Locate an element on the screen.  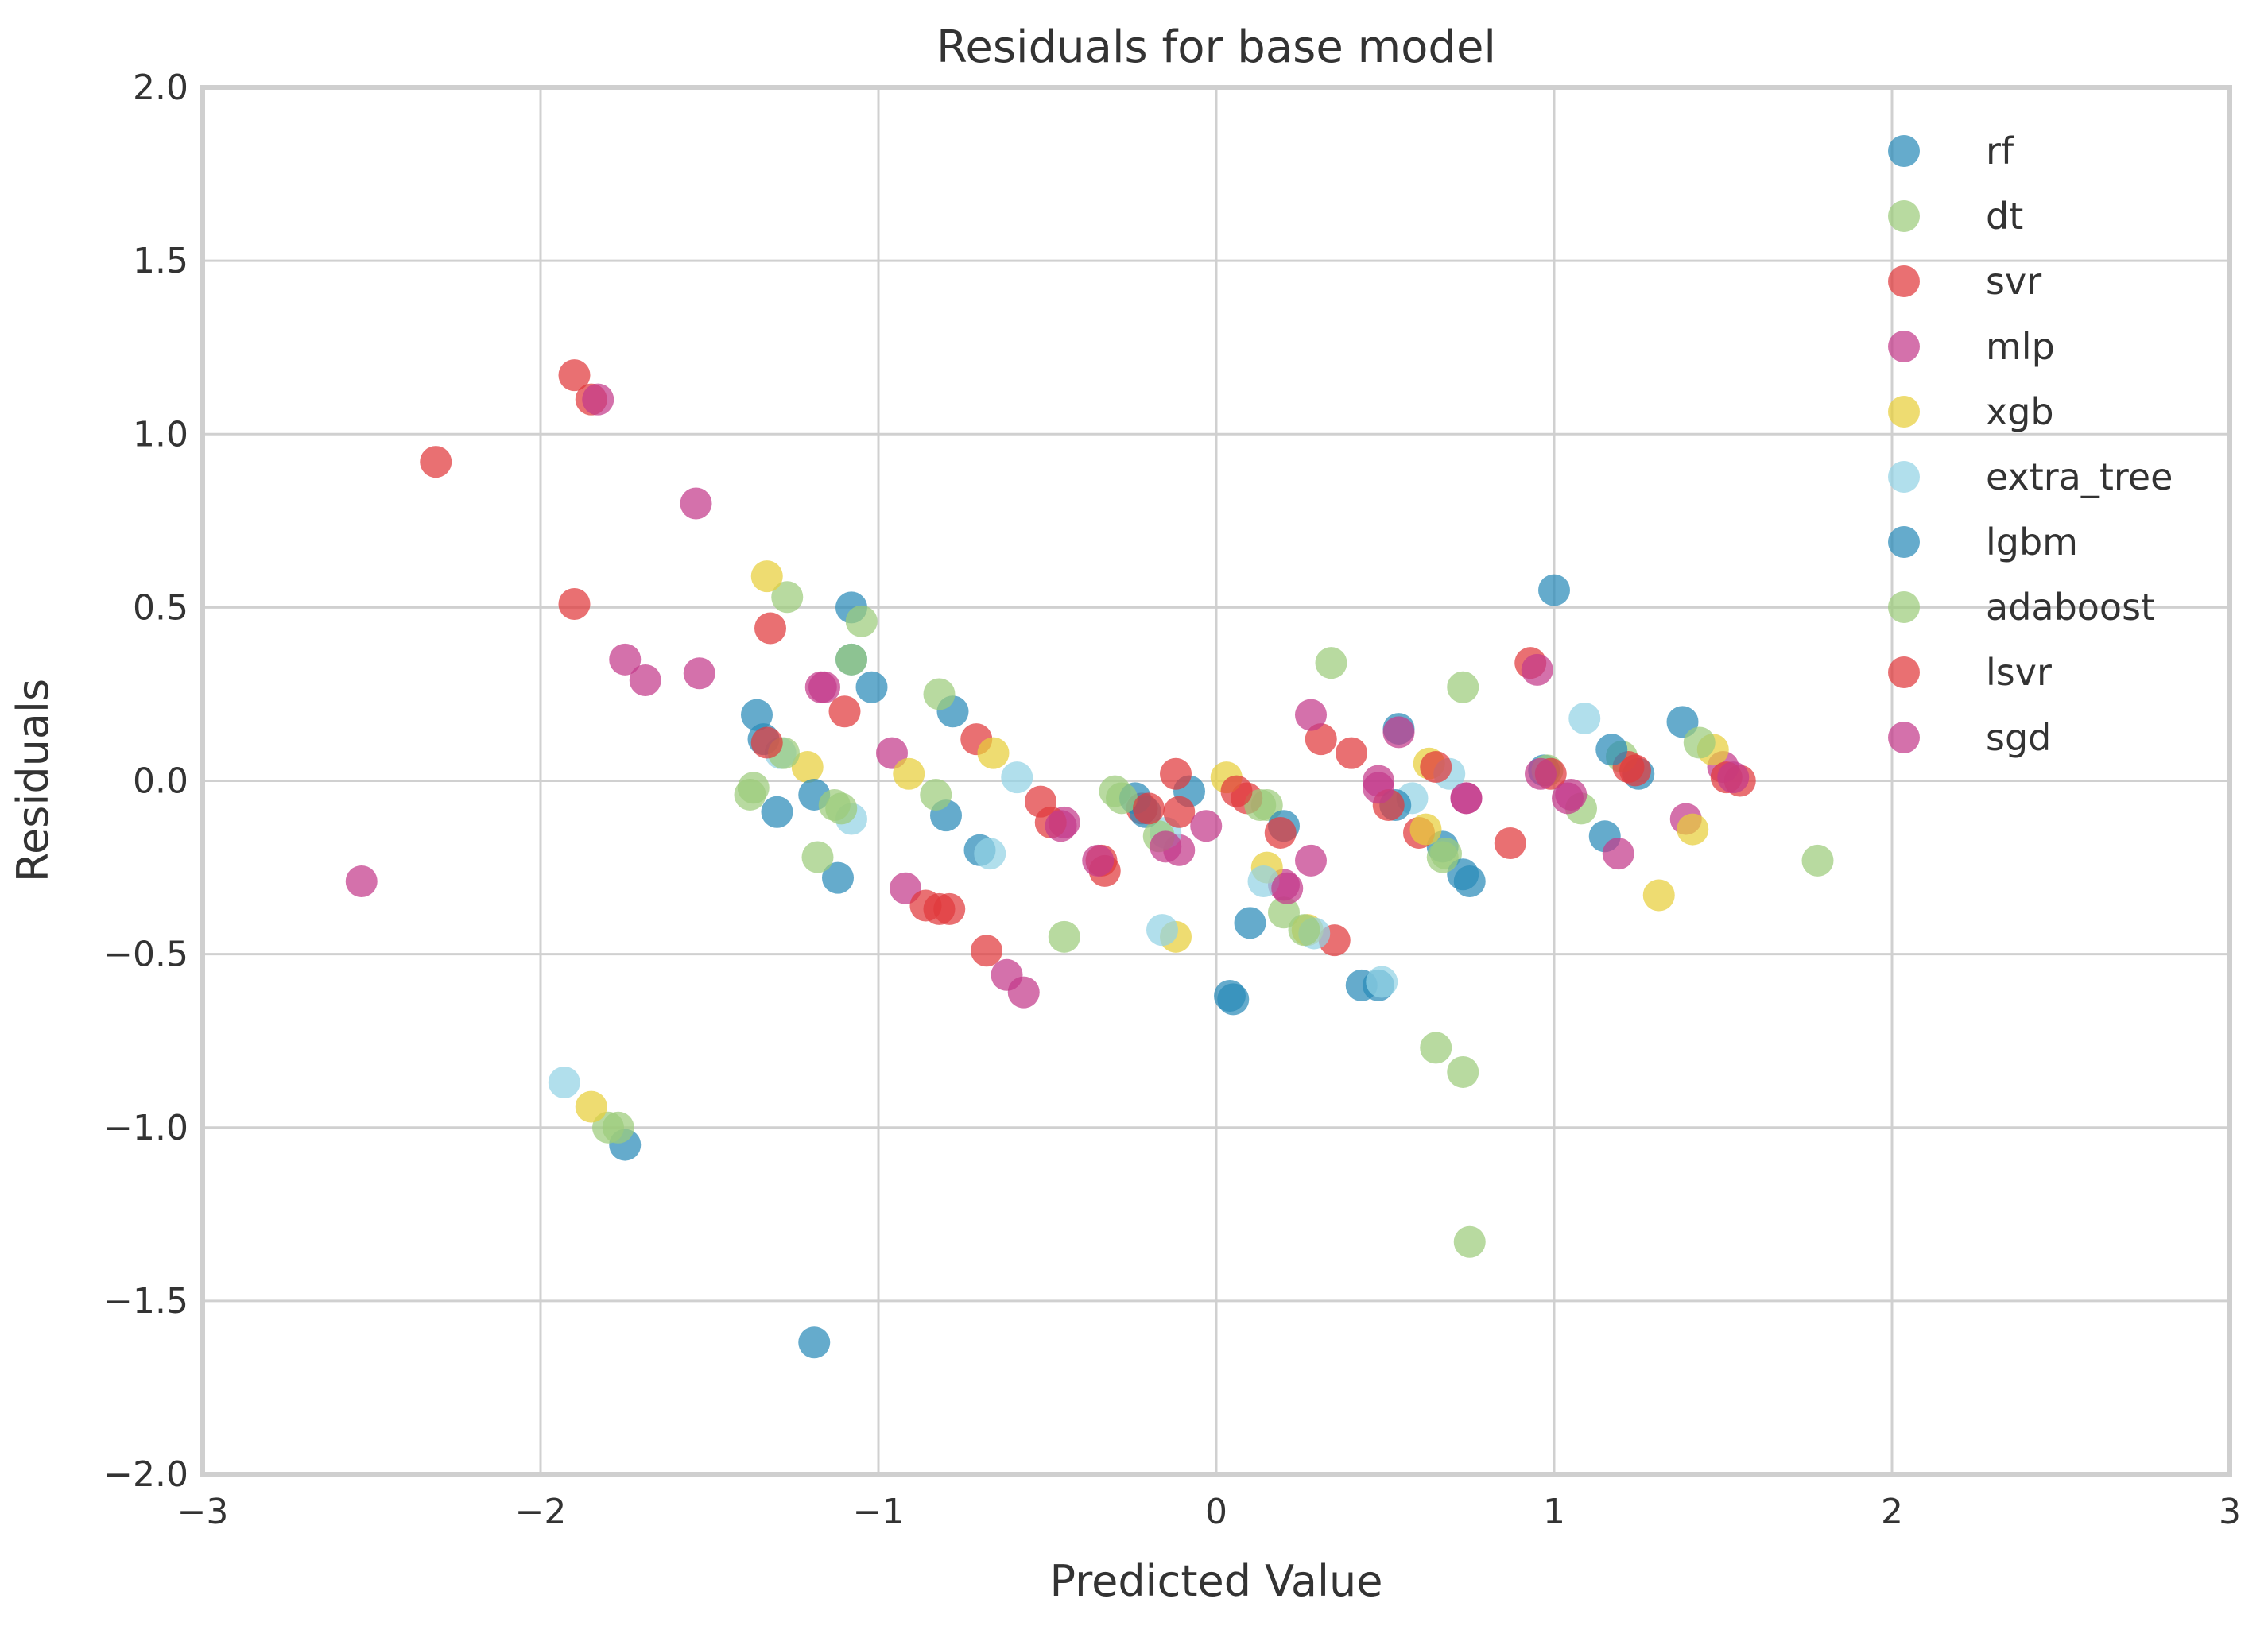
y-tick-label: 2.0 is located at coordinates (160, 88).